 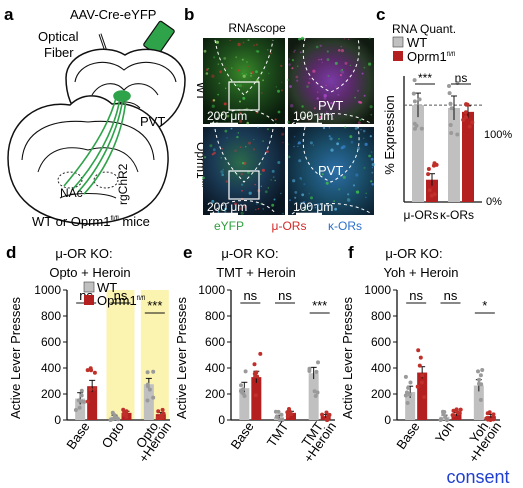 What do you see at coordinates (120, 355) in the screenshot?
I see `opto-shading` at bounding box center [120, 355].